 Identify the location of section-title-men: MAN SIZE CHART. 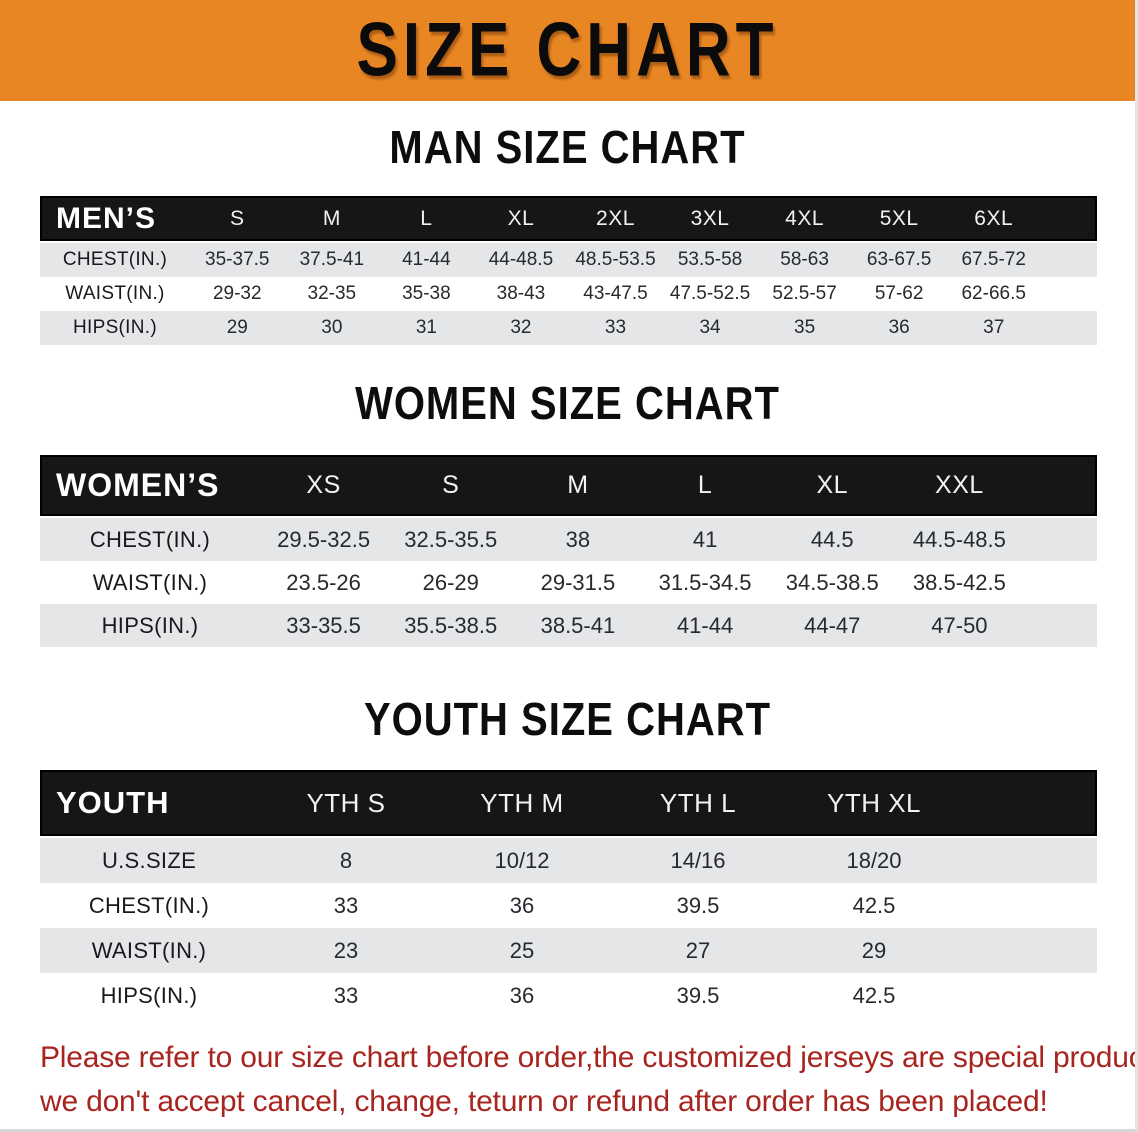
(567, 148).